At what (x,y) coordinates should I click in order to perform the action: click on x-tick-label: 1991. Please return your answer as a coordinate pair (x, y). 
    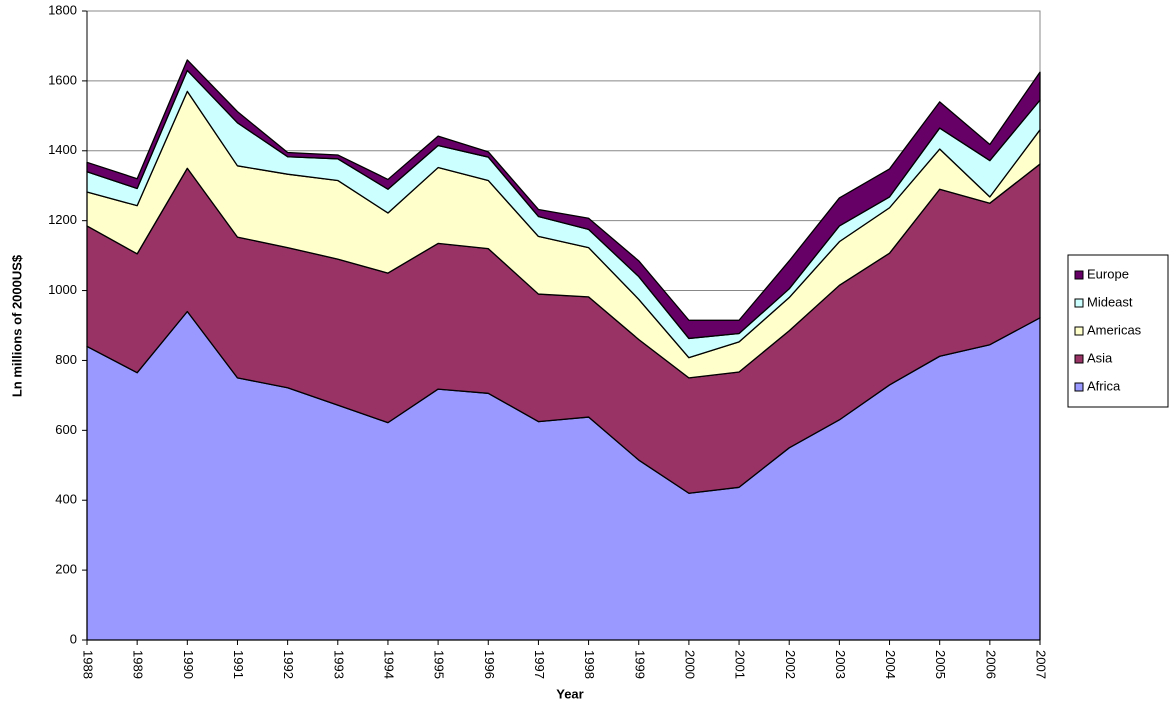
    Looking at the image, I should click on (238, 664).